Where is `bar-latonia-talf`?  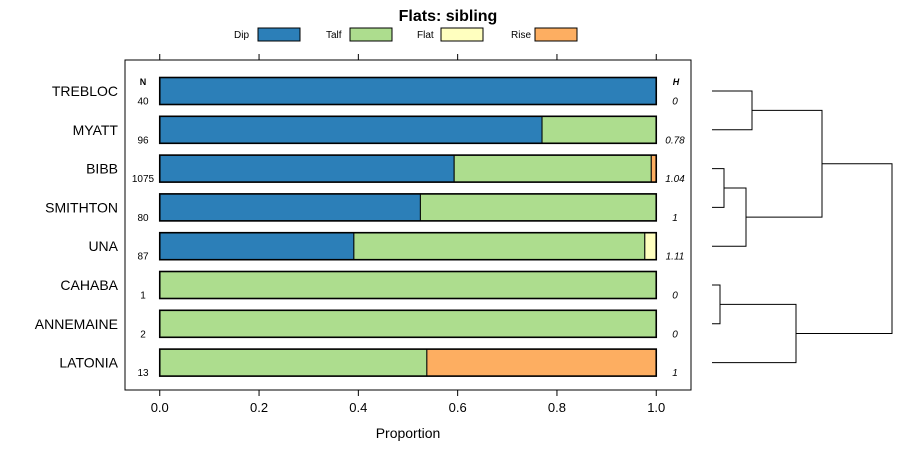 bar-latonia-talf is located at coordinates (293, 362).